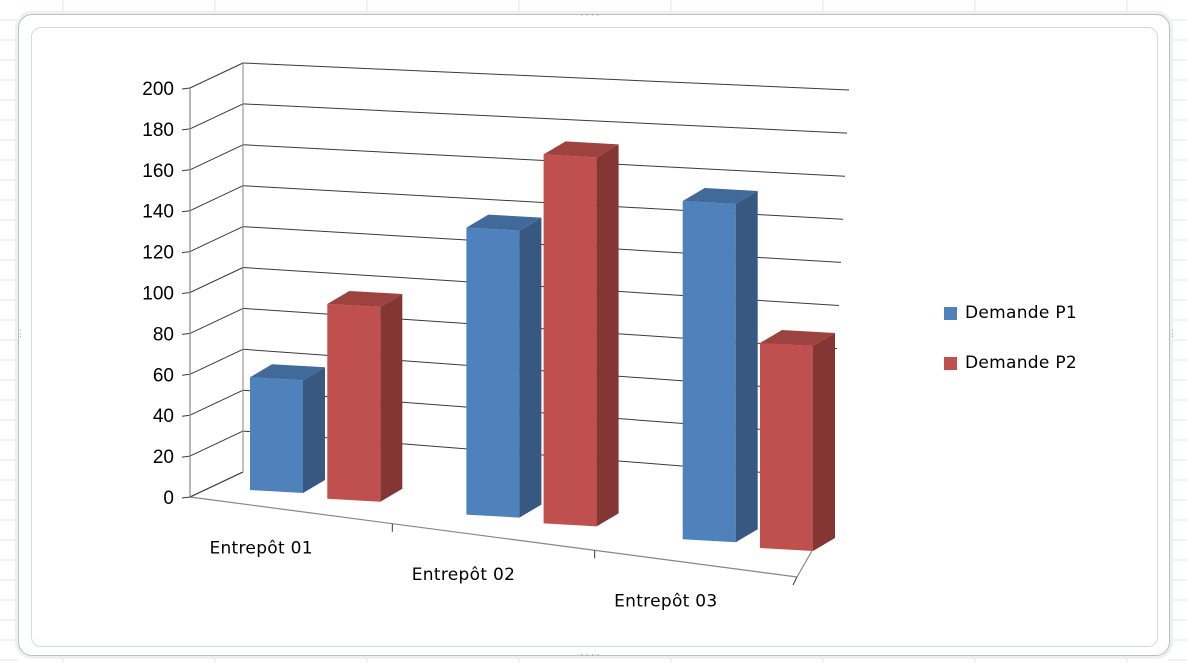 Image resolution: width=1187 pixels, height=663 pixels. I want to click on category-label: Entrepôt 01, so click(260, 548).